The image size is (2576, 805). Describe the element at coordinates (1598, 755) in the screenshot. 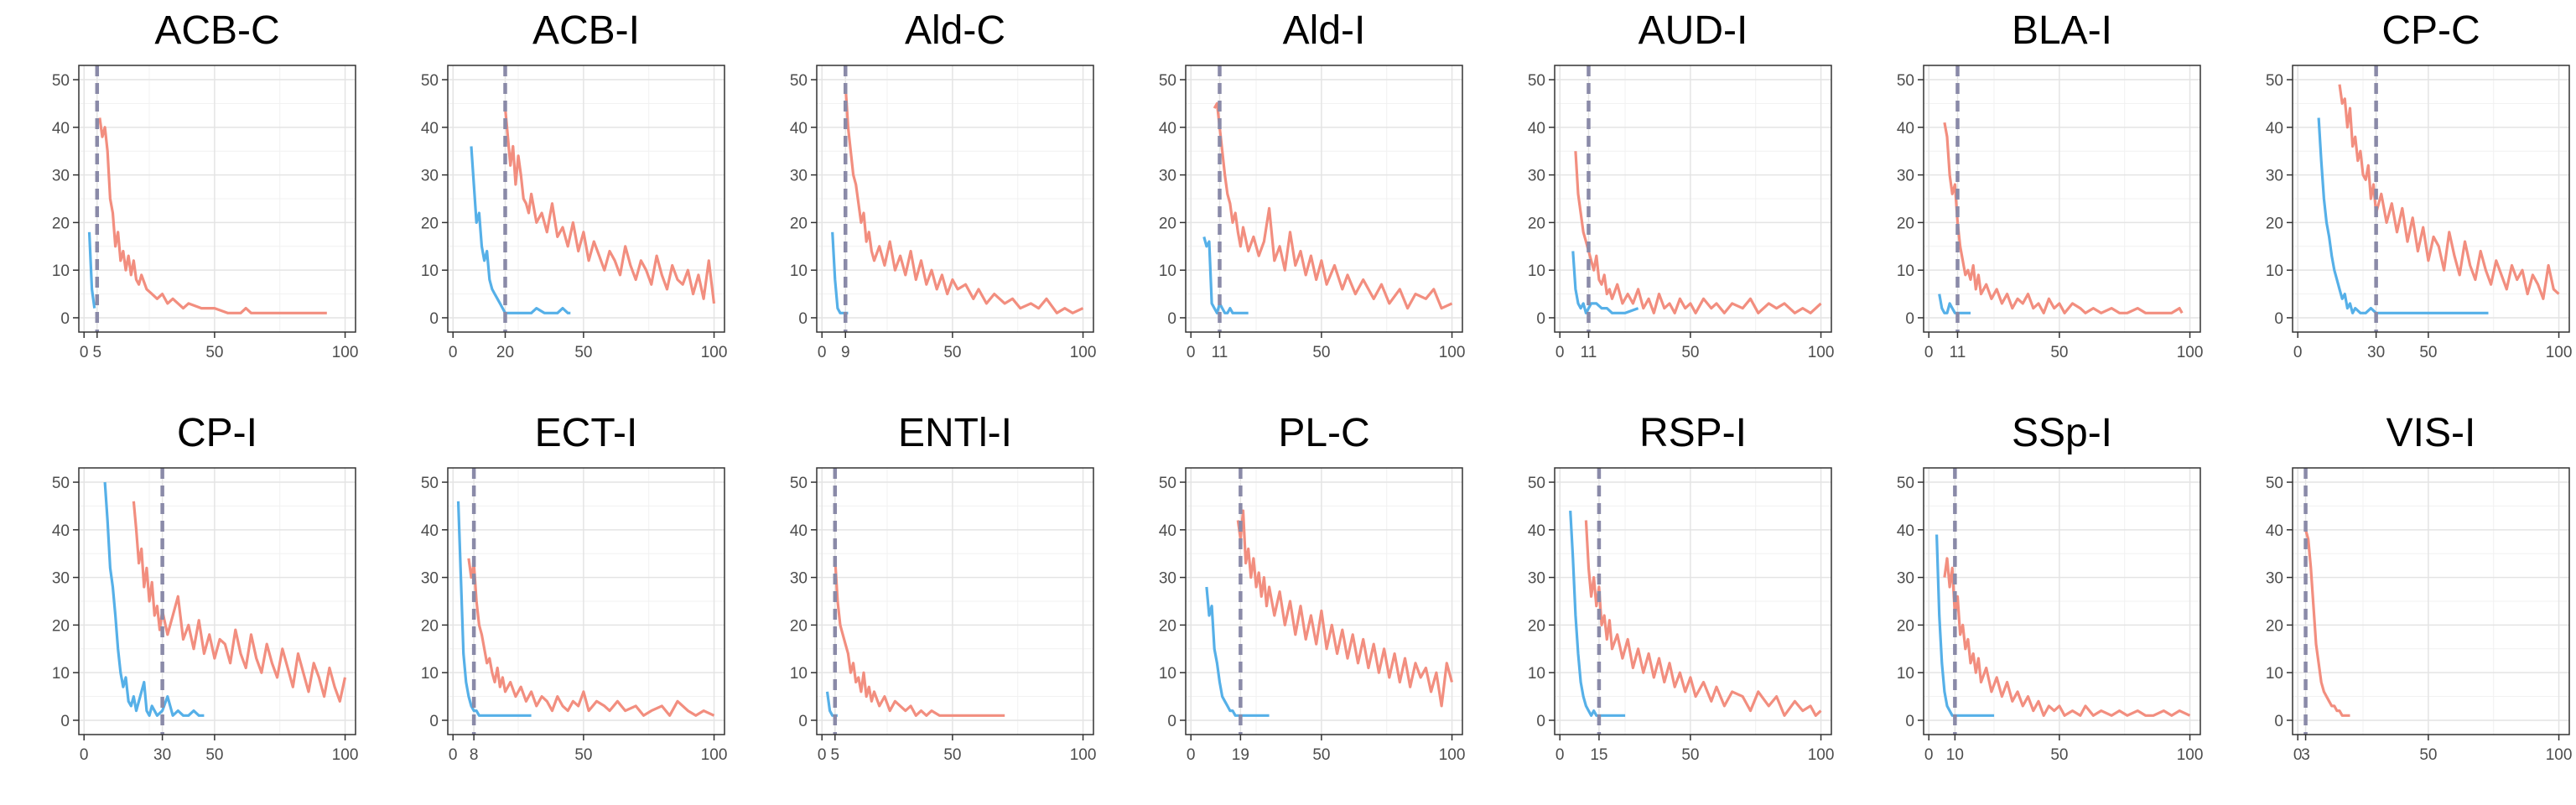

I see `x-tick-label: 15` at that location.